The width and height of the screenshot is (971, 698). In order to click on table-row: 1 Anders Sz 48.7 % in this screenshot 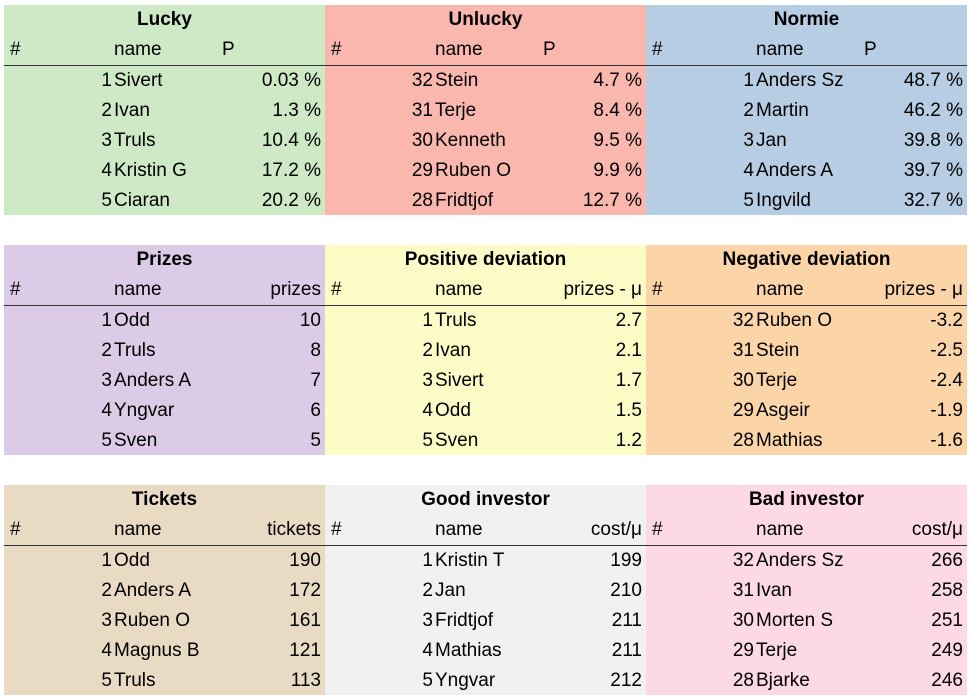, I will do `click(806, 81)`.